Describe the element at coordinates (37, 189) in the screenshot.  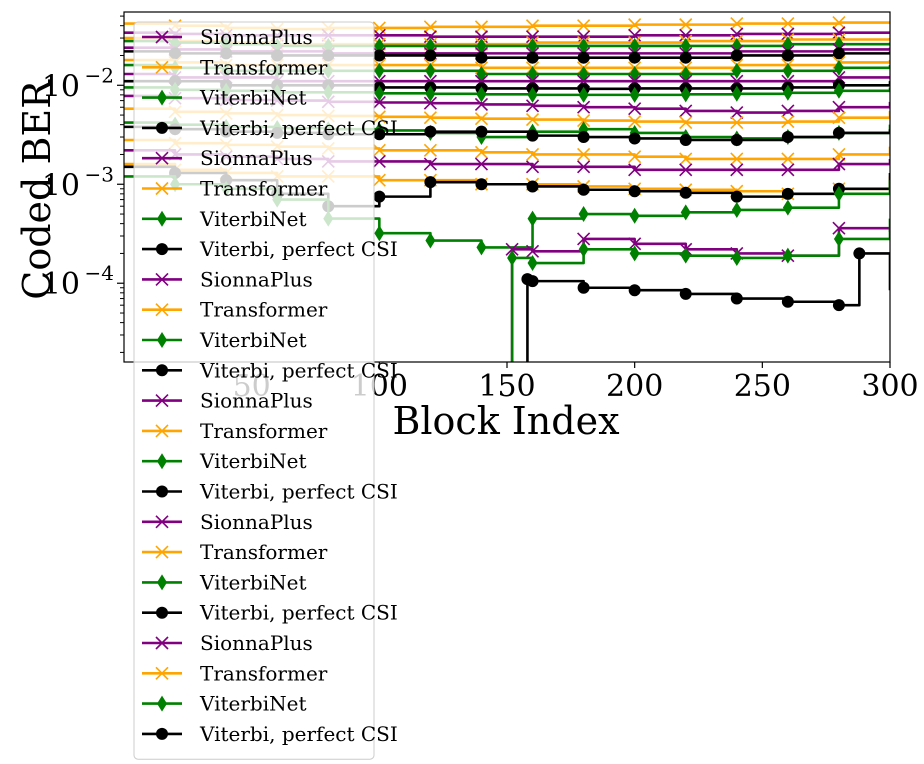
I see `y-axis-label: Coded BER` at that location.